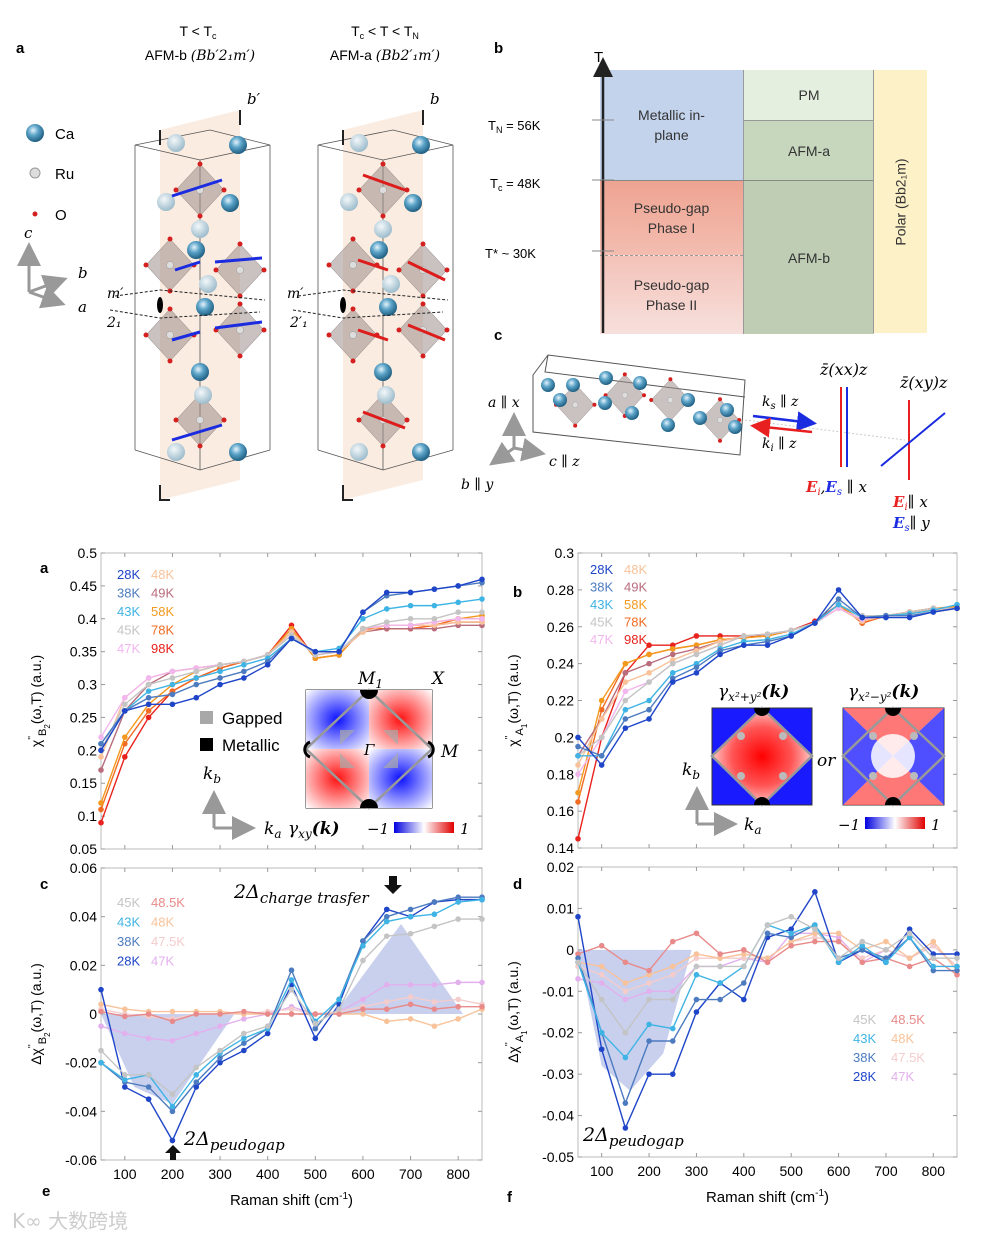 The height and width of the screenshot is (1240, 981). What do you see at coordinates (874, 697) in the screenshot?
I see `gamma-sub: x²−y²` at bounding box center [874, 697].